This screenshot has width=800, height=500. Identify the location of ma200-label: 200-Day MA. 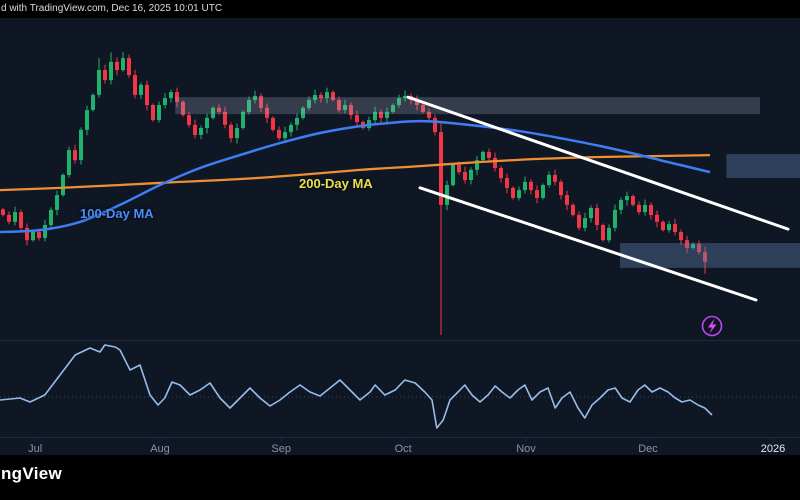
(336, 183).